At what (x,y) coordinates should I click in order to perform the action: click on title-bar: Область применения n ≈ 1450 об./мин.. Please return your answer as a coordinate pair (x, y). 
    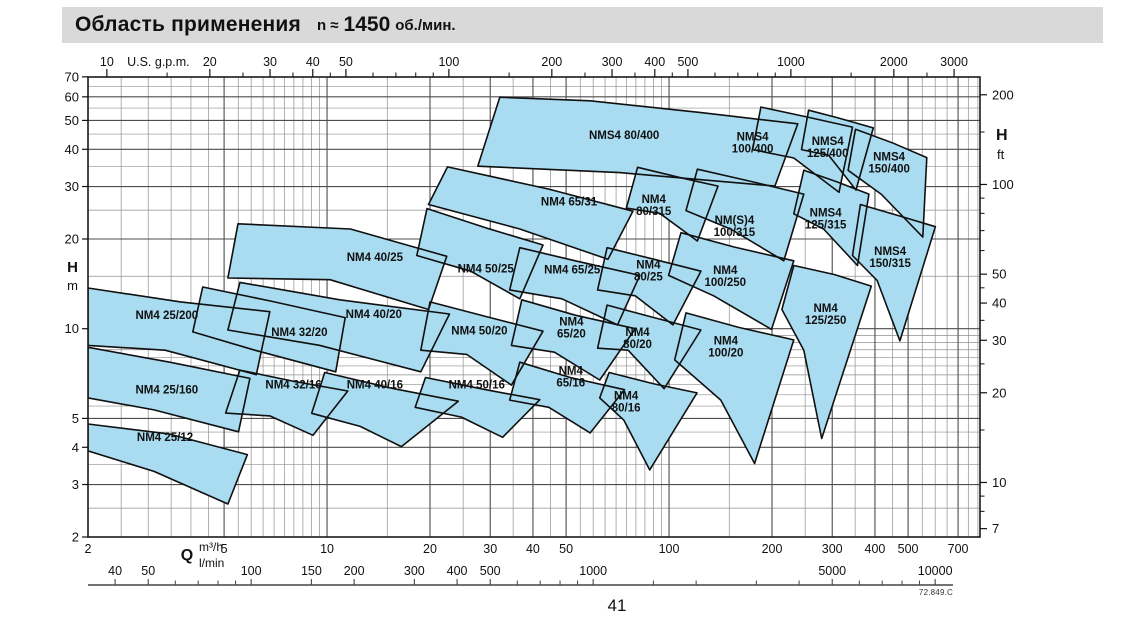
    Looking at the image, I should click on (582, 25).